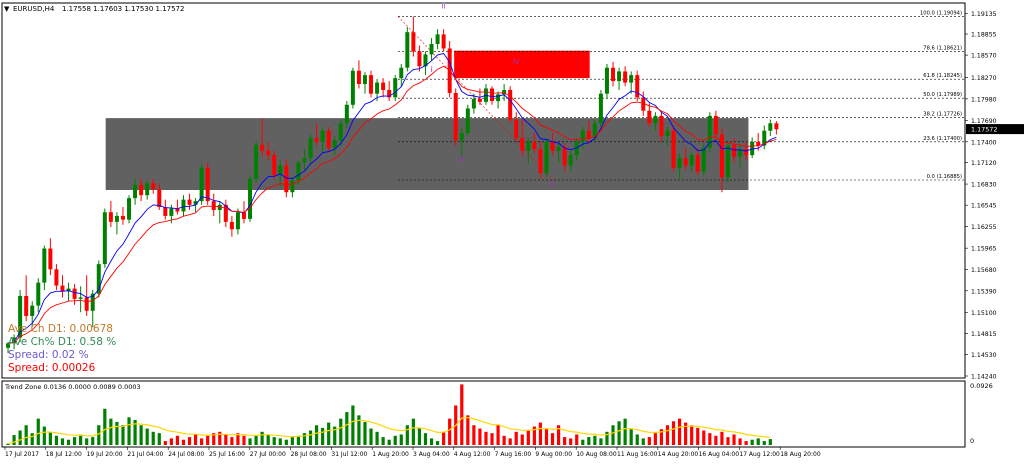 The image size is (1024, 464). Describe the element at coordinates (309, 454) in the screenshot. I see `time-tick-label: 28 Jul 08:00` at that location.